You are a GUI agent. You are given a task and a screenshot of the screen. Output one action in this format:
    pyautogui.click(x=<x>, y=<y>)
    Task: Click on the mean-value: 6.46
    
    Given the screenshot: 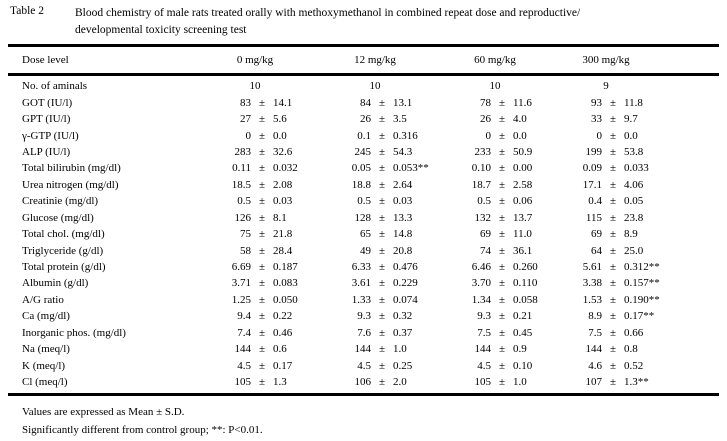 What is the action you would take?
    pyautogui.click(x=481, y=267)
    